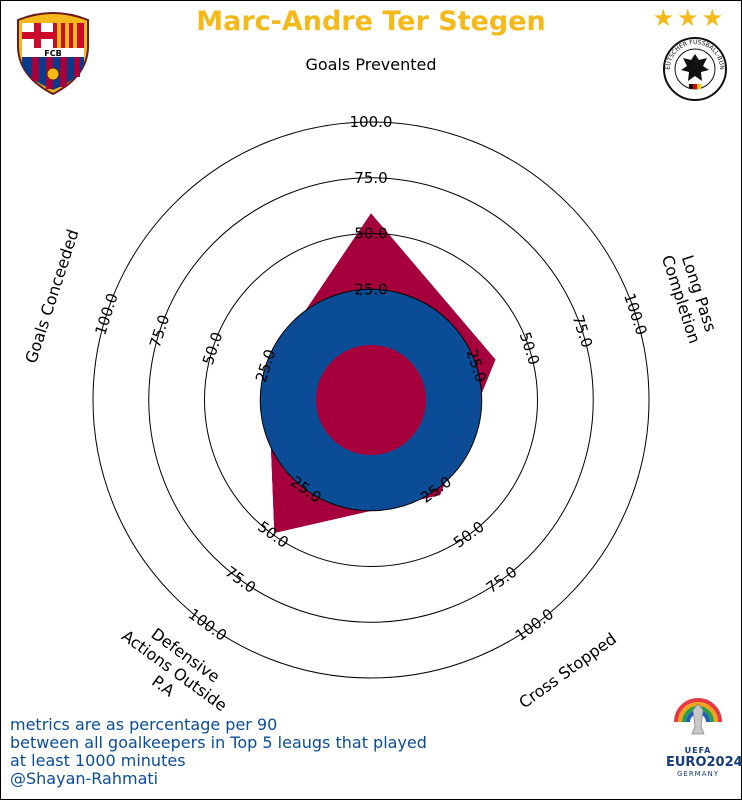 Image resolution: width=742 pixels, height=800 pixels. Describe the element at coordinates (567, 670) in the screenshot. I see `axis-label: Cross Stopped` at that location.